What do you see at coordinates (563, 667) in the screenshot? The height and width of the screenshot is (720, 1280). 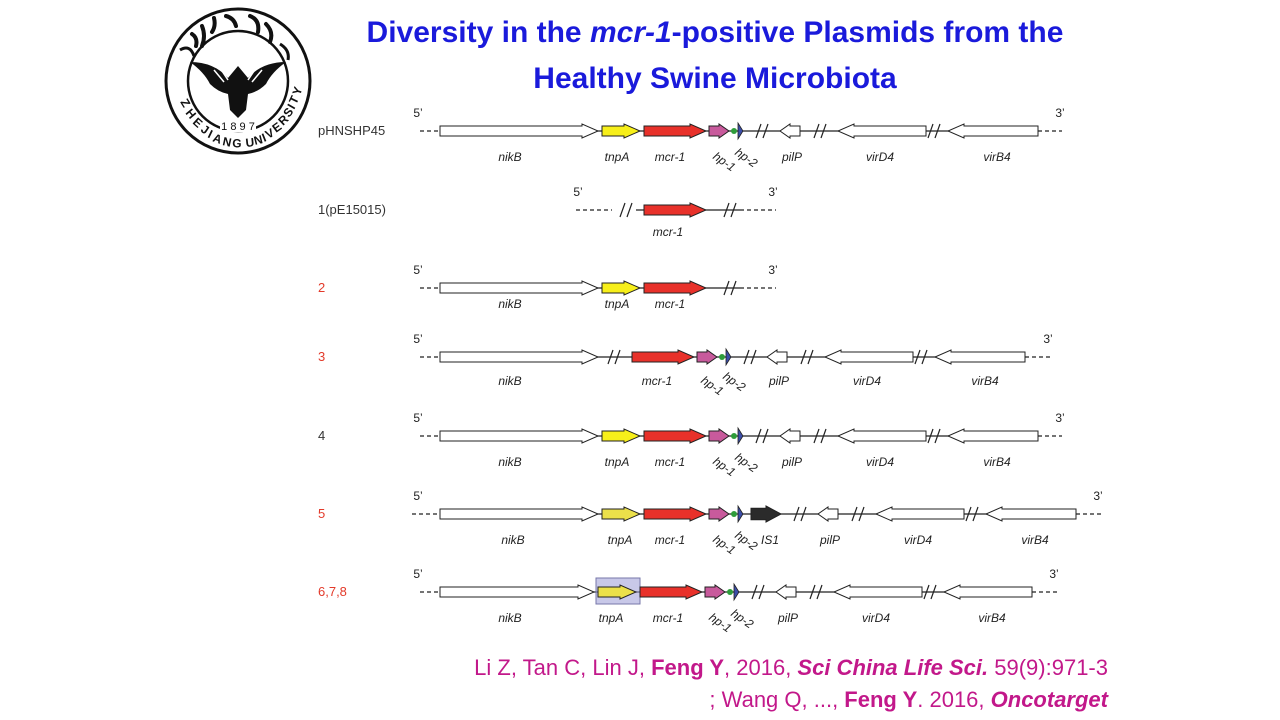 I see `cite1-authors: Li Z, Tan C, Lin J,` at bounding box center [563, 667].